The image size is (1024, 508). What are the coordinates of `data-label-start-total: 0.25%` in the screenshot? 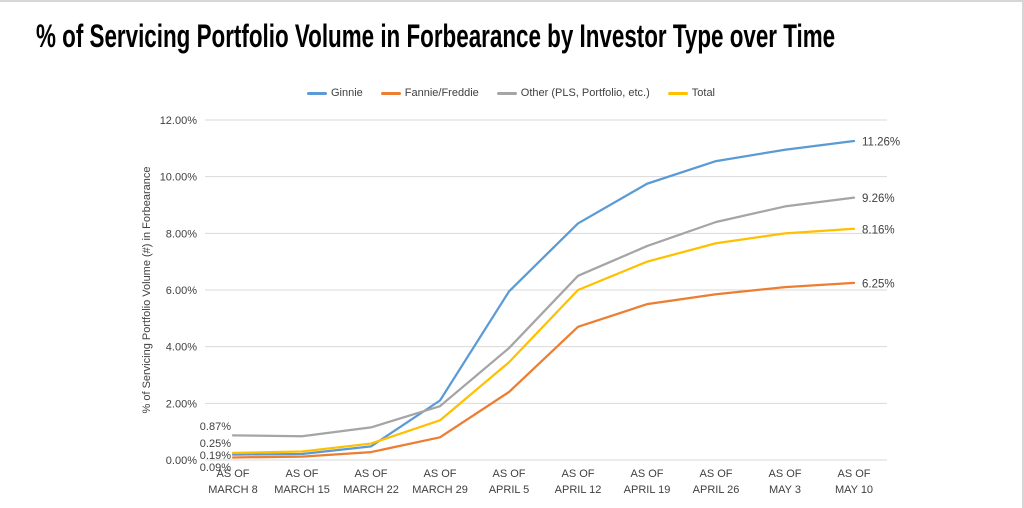 It's located at (215, 444).